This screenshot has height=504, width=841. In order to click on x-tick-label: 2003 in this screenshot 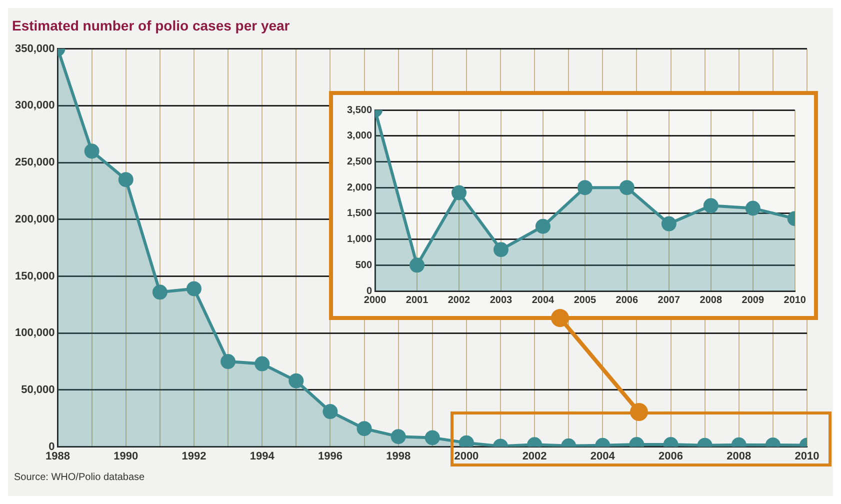, I will do `click(501, 300)`.